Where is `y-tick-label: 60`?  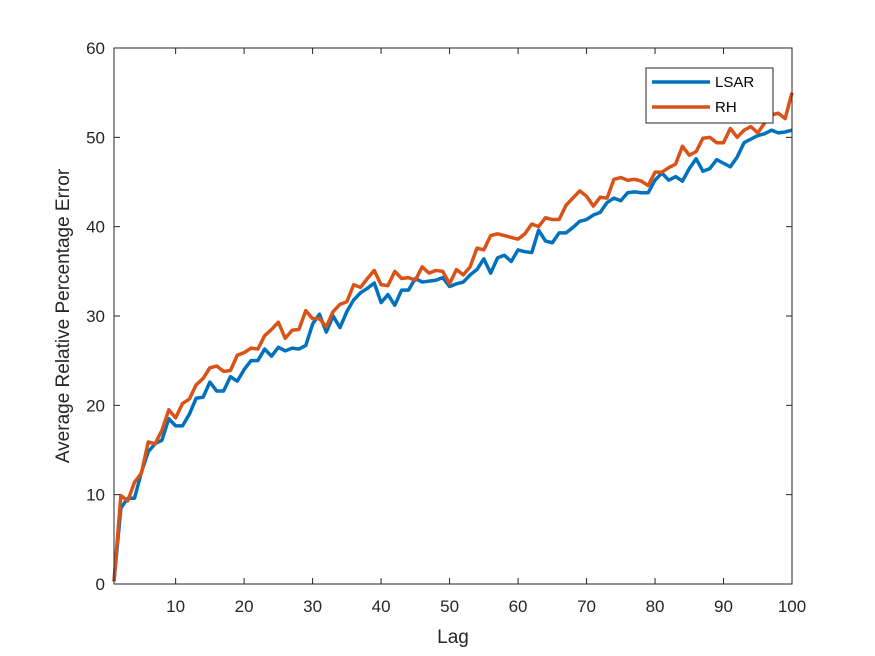
y-tick-label: 60 is located at coordinates (95, 48).